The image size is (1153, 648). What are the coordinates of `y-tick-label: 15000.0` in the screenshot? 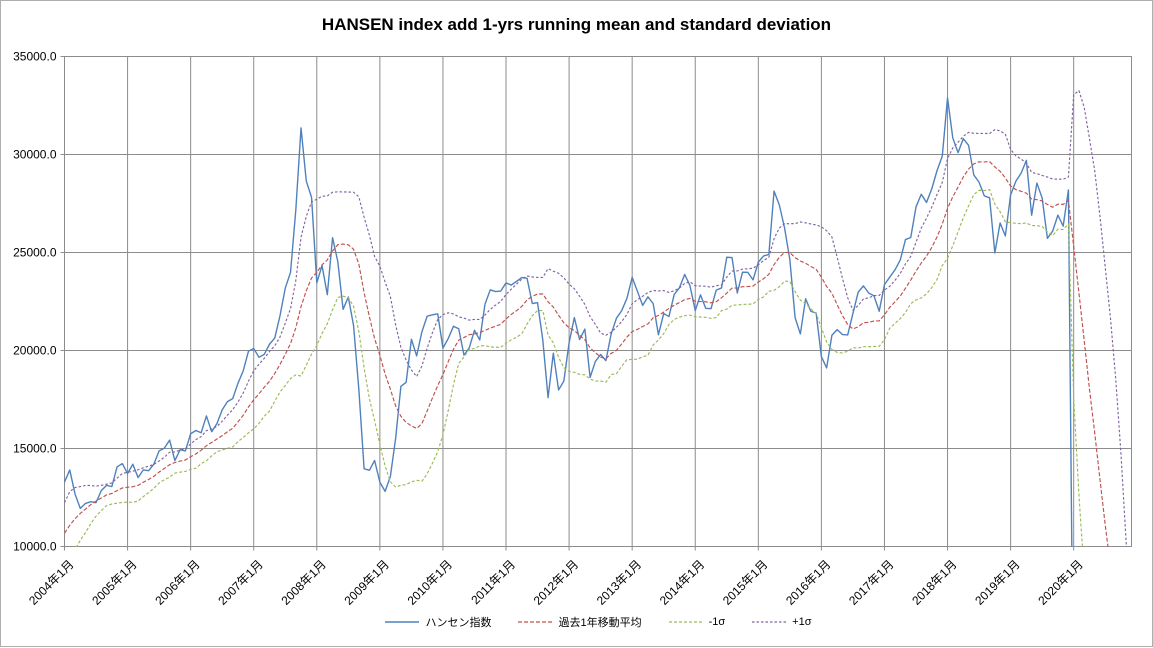 It's located at (35, 449).